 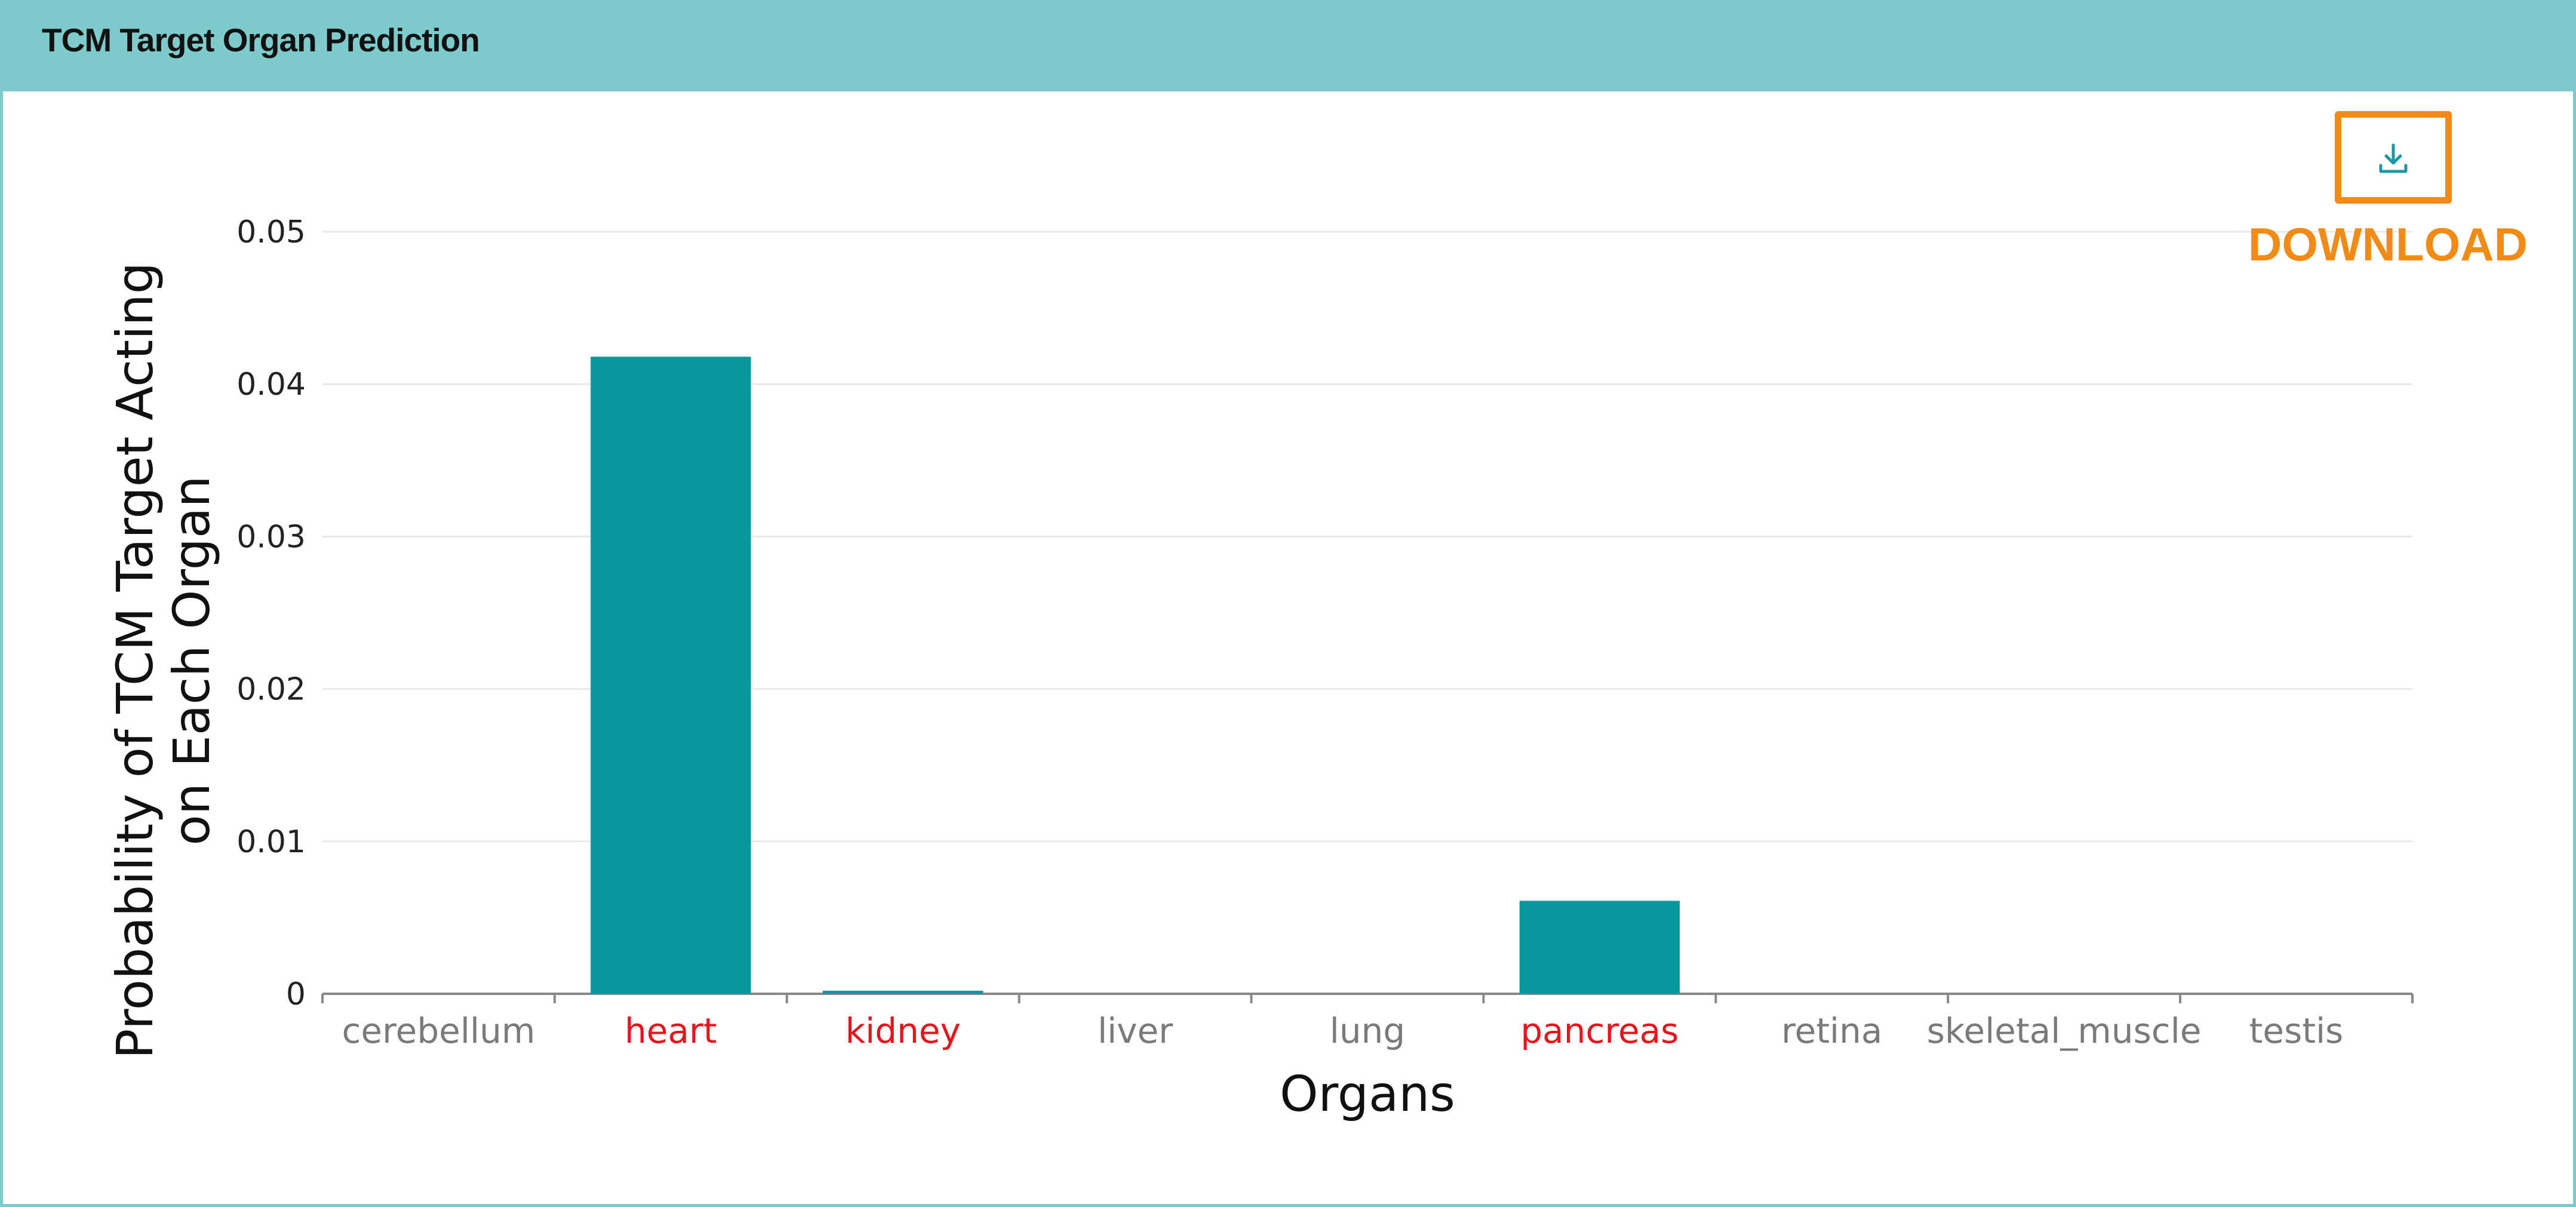 I want to click on panel-title: TCM Target Organ Prediction, so click(x=261, y=40).